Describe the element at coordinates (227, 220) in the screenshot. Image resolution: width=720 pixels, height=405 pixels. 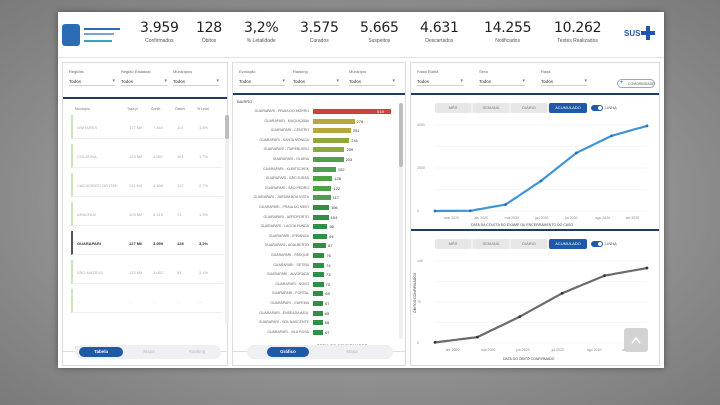
I see `table-scrollbar` at that location.